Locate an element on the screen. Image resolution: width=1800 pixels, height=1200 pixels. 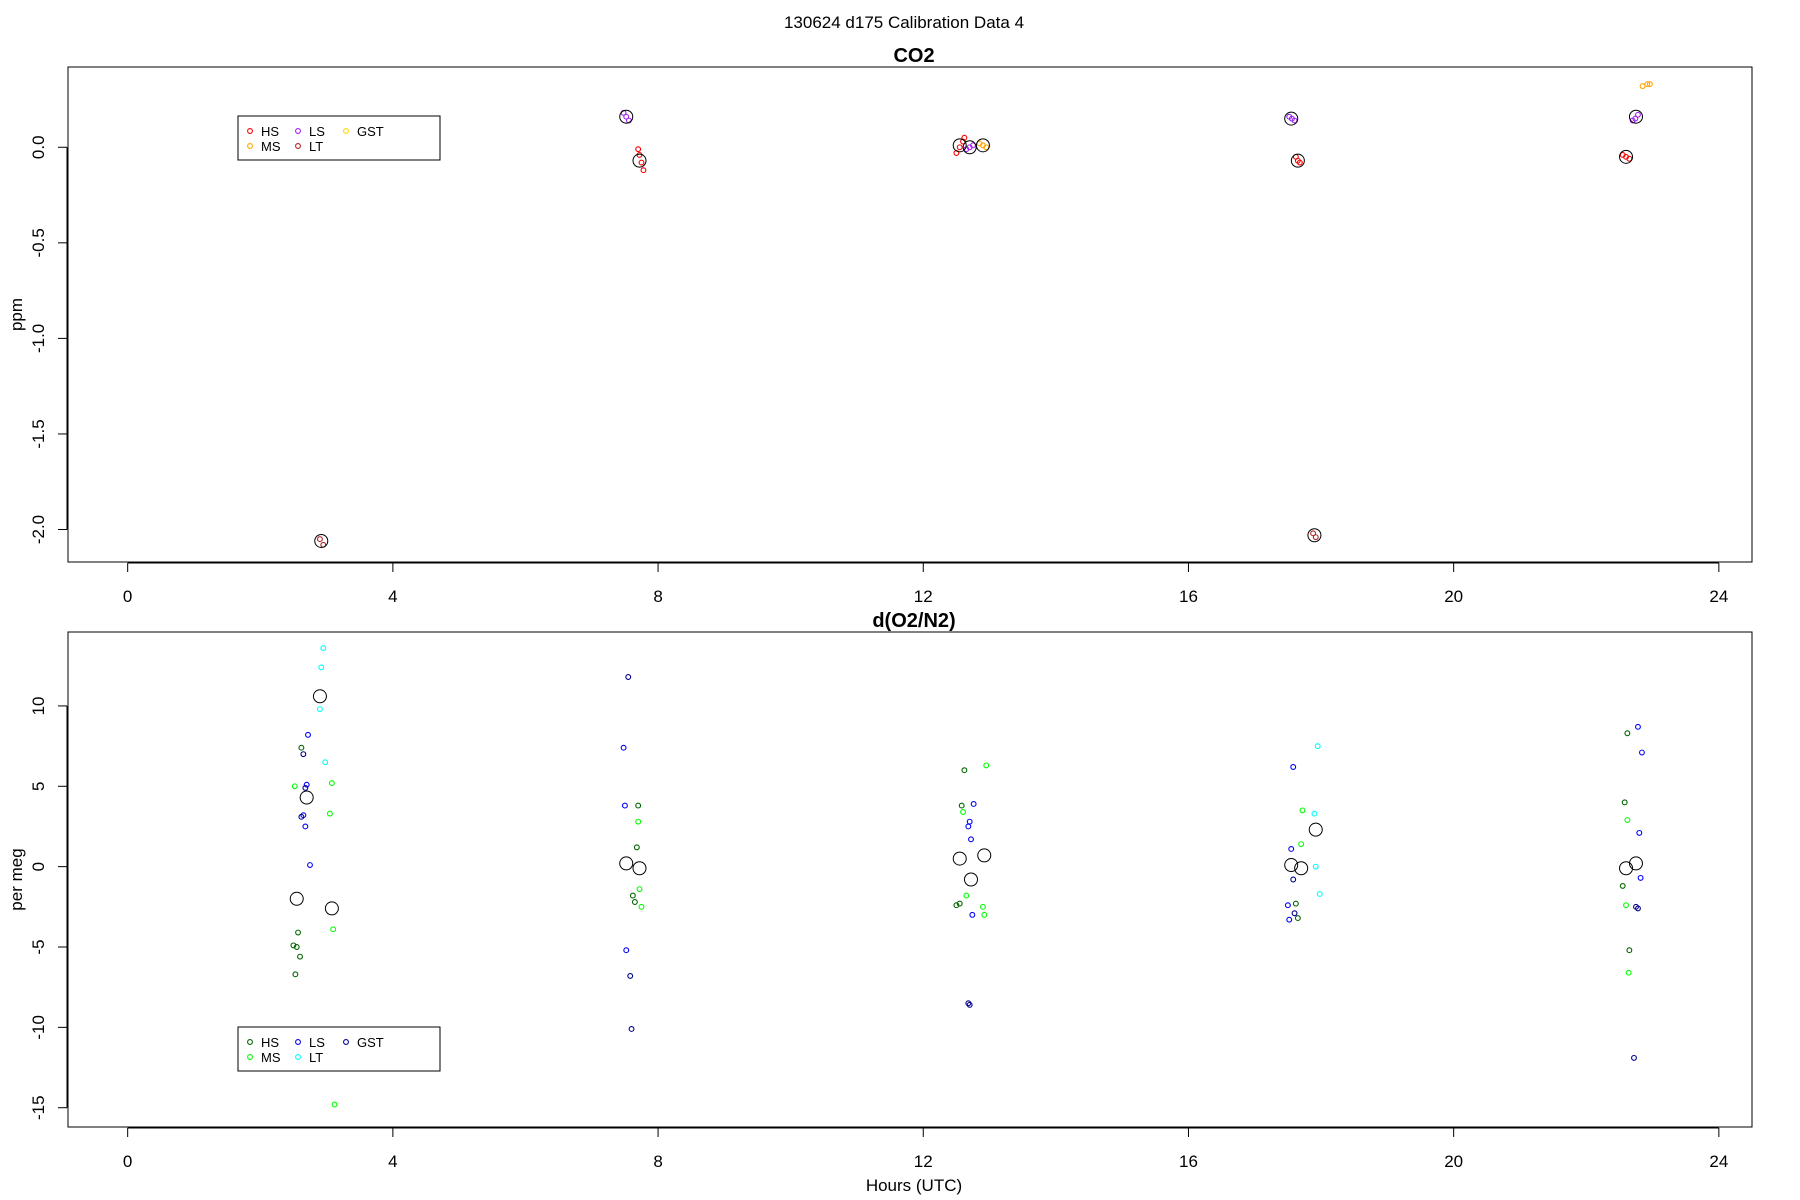
y-tick-label: -1.0 is located at coordinates (38, 338).